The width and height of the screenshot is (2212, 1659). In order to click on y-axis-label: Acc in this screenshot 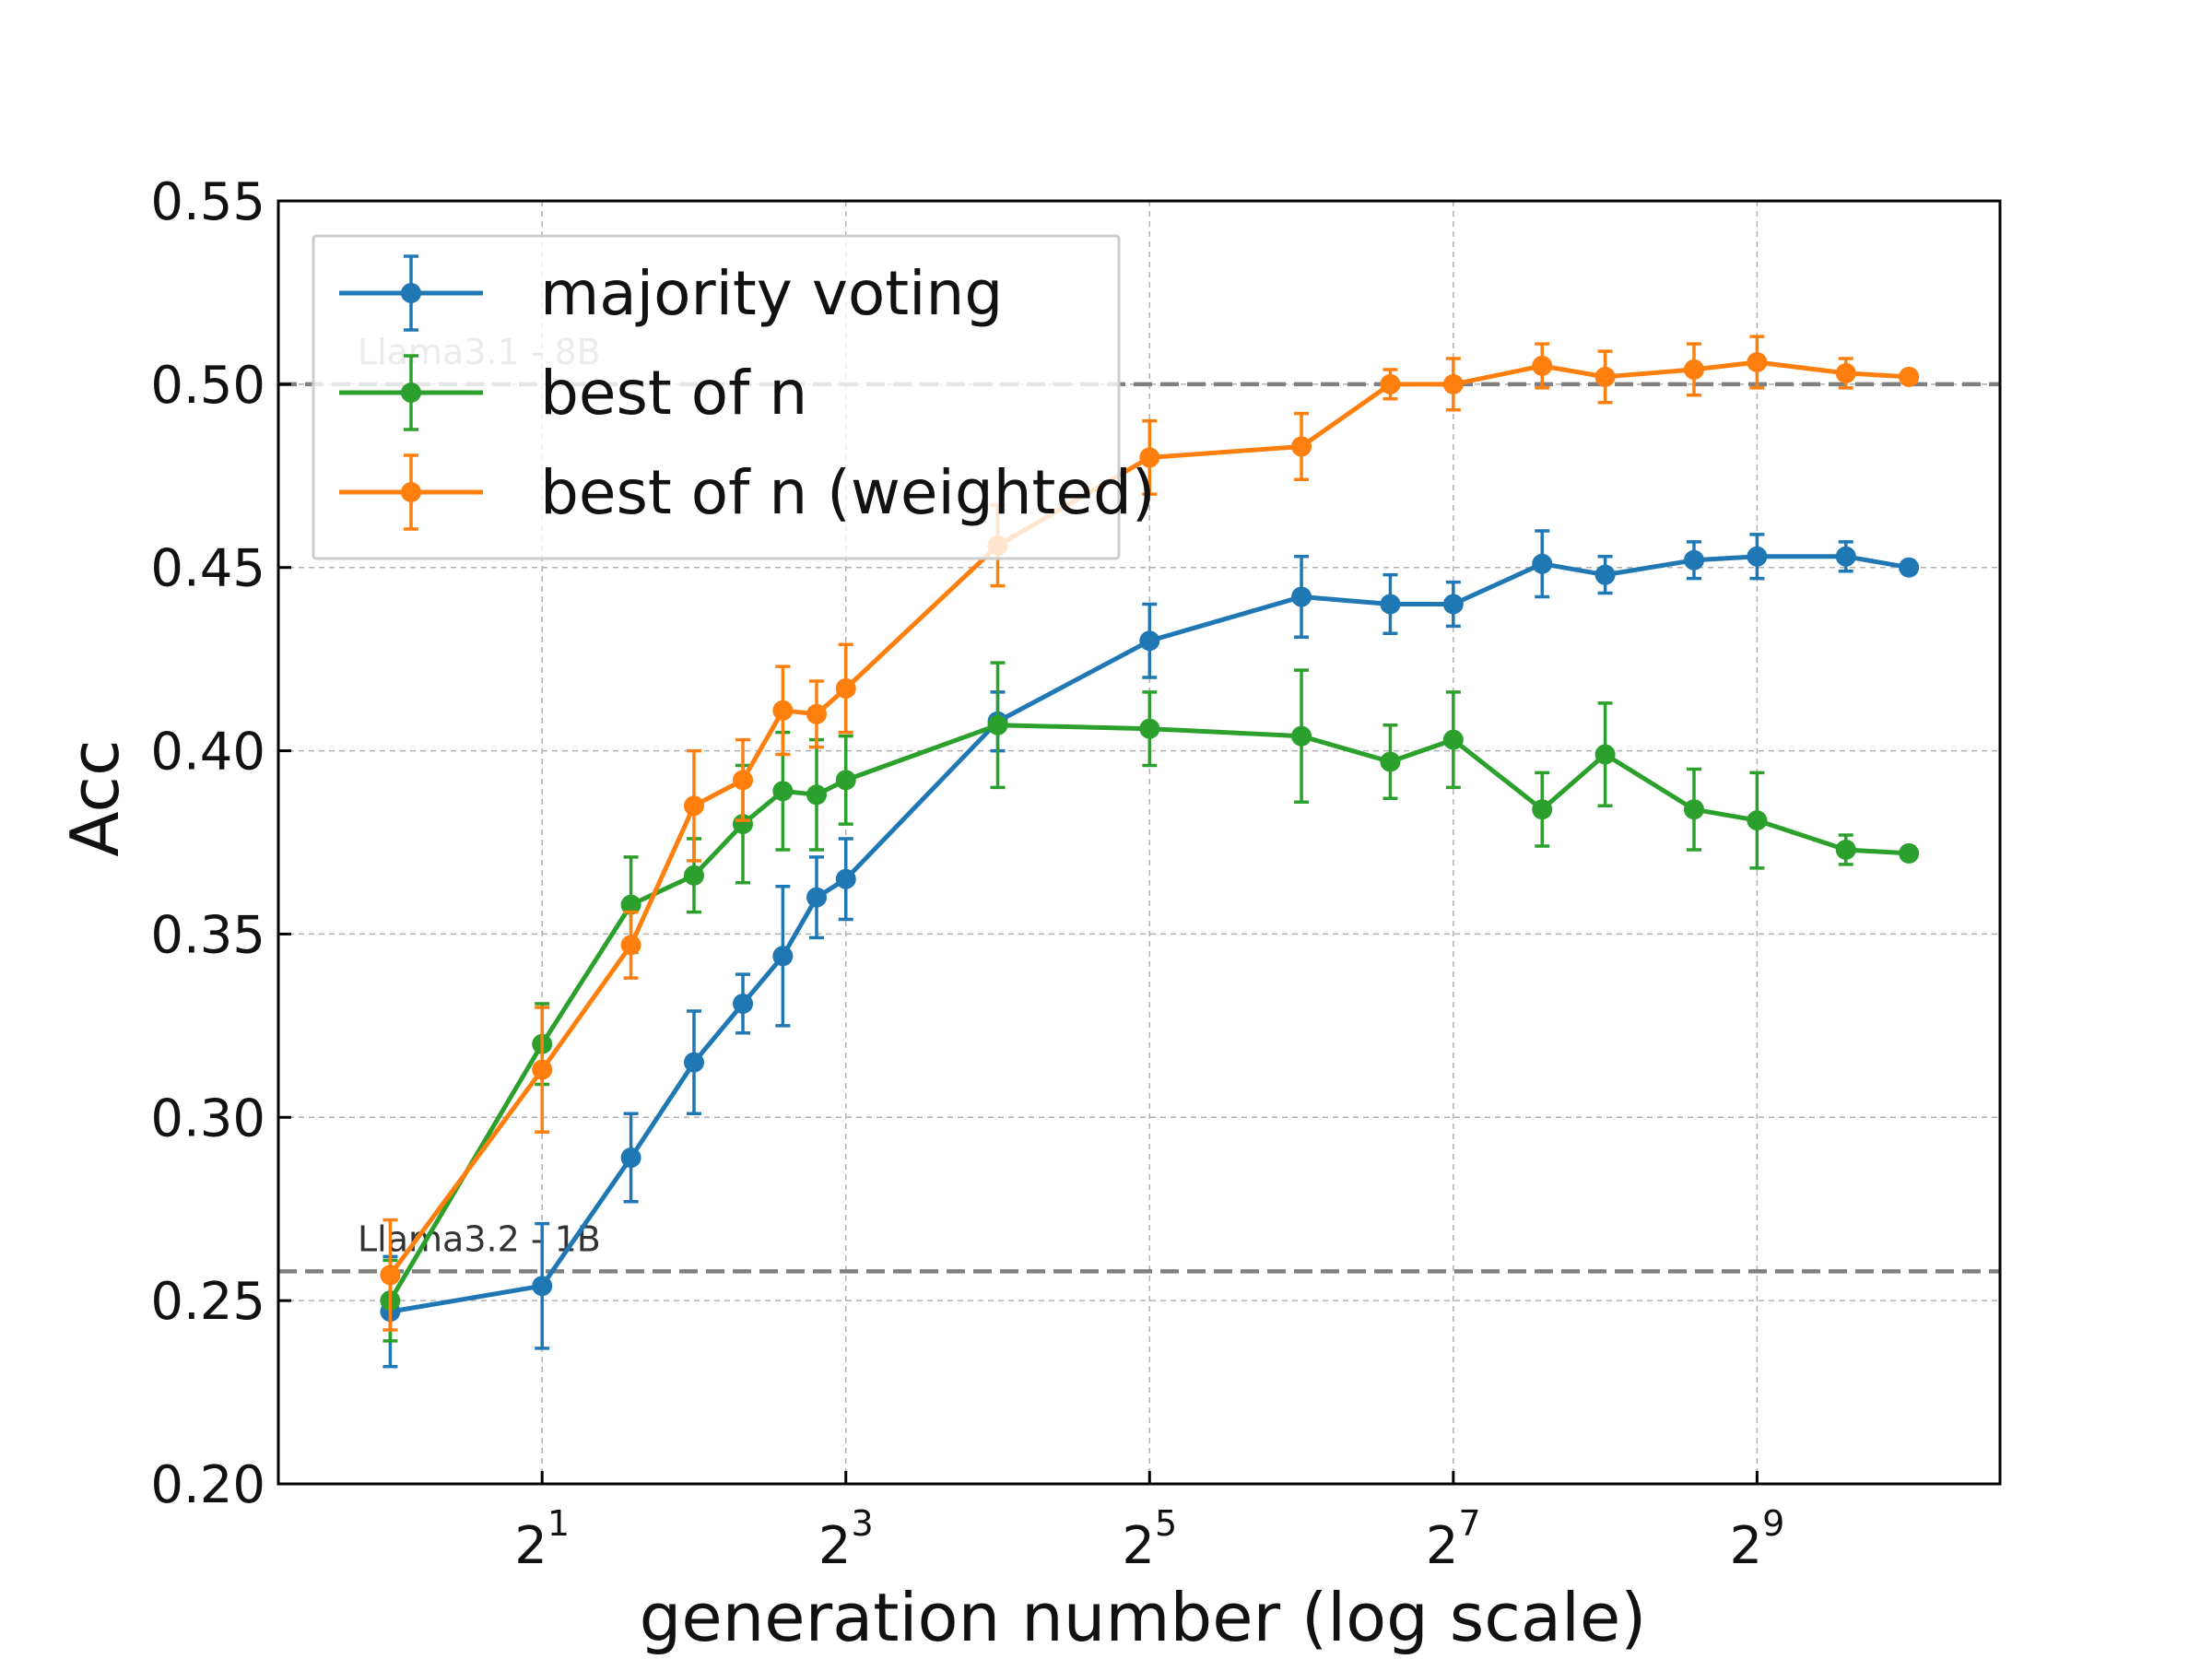, I will do `click(95, 797)`.